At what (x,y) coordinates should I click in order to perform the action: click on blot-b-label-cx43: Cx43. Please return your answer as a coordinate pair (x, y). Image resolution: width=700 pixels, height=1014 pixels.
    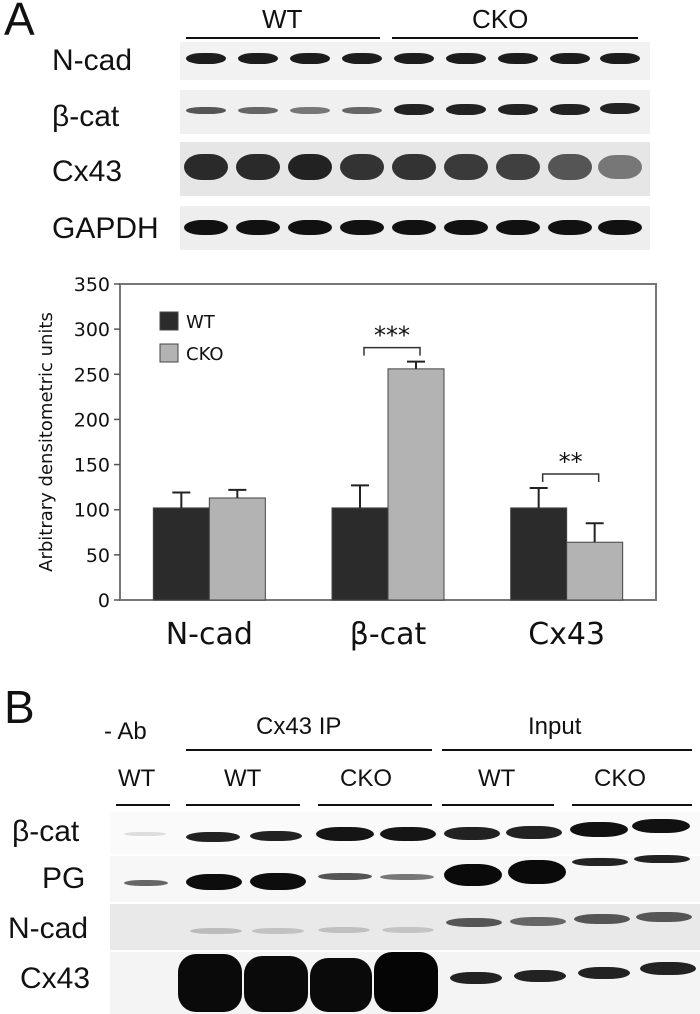
    Looking at the image, I should click on (55, 978).